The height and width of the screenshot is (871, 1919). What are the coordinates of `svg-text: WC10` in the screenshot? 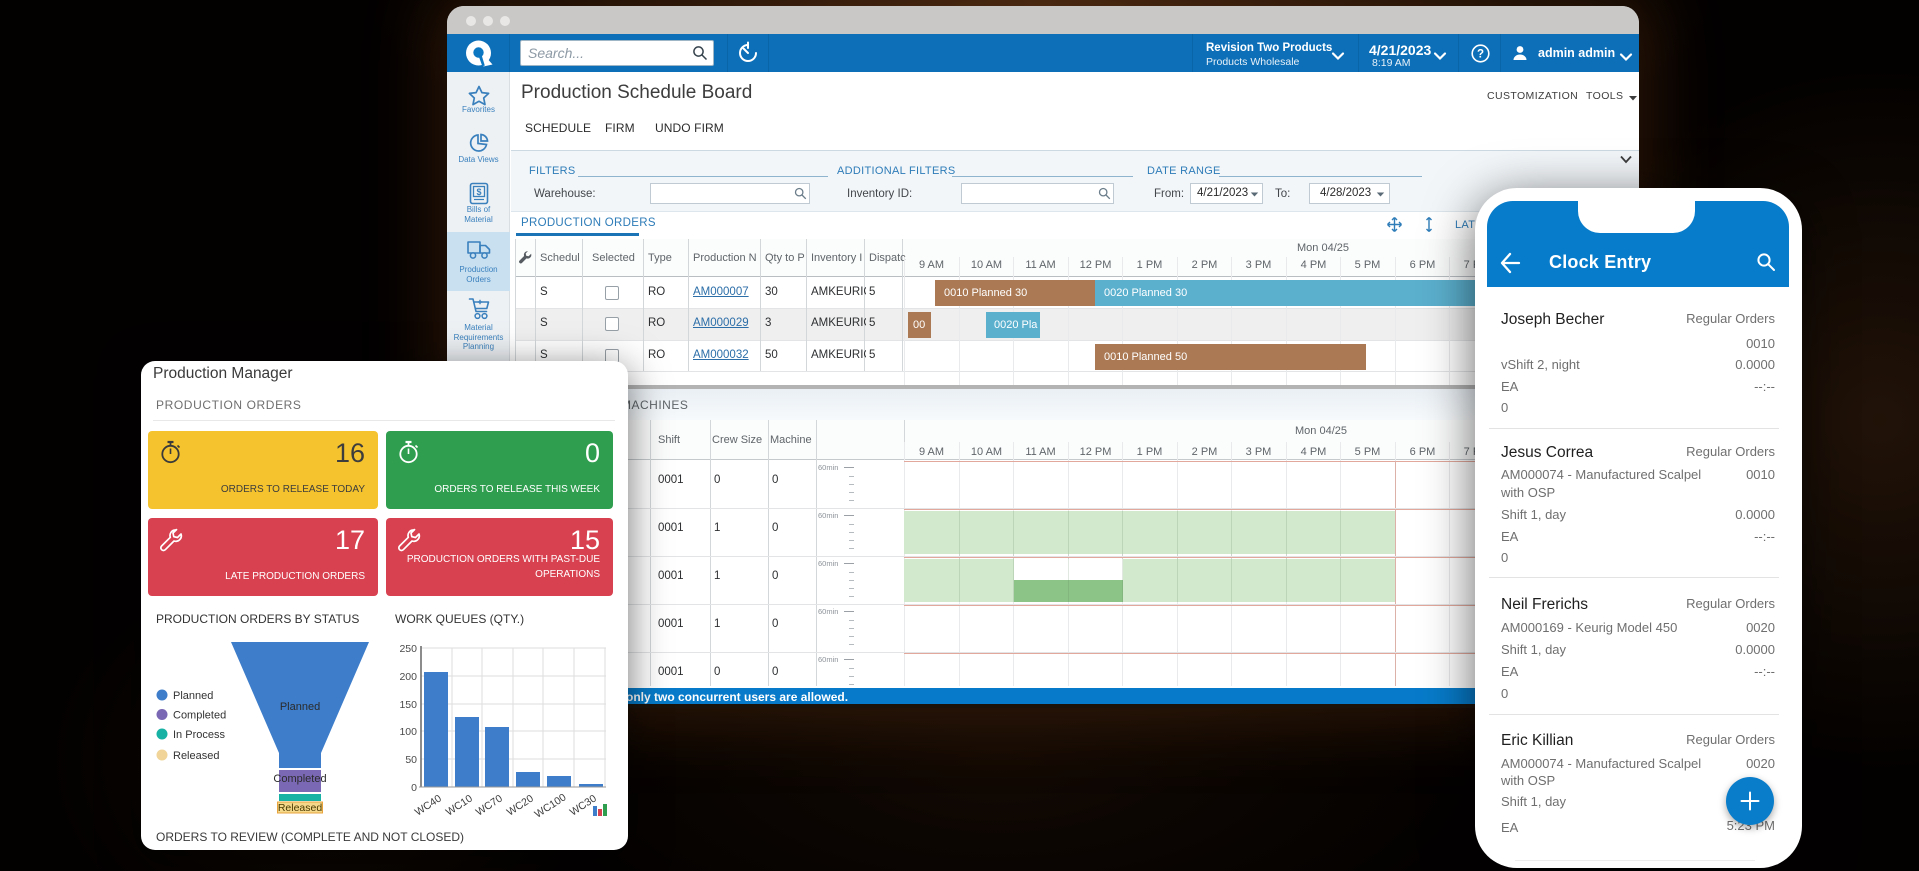 It's located at (459, 805).